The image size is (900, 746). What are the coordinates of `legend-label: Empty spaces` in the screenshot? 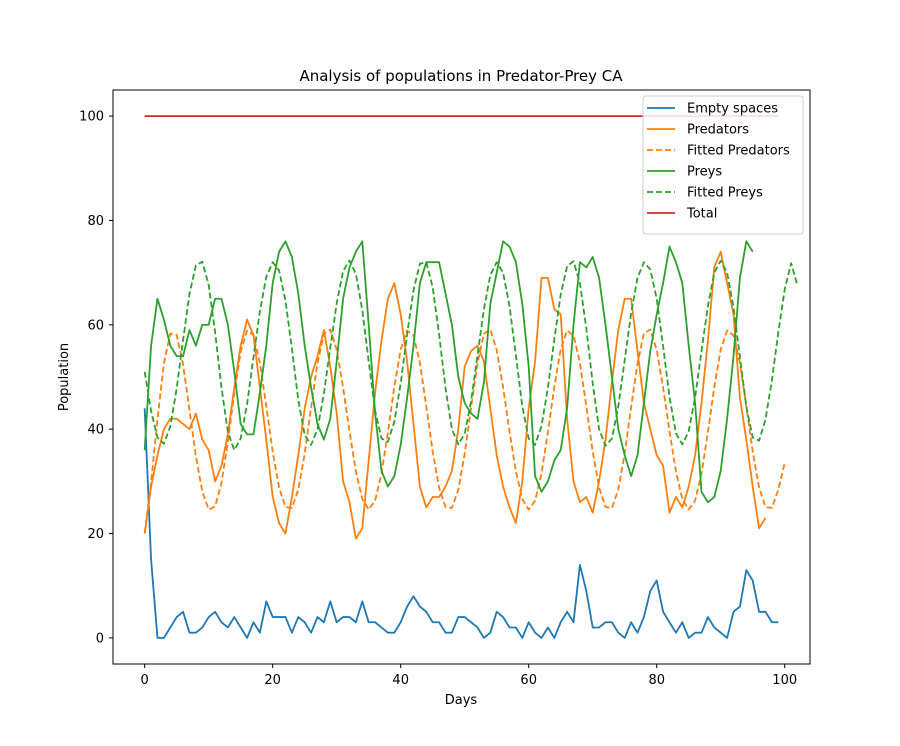 It's located at (732, 109).